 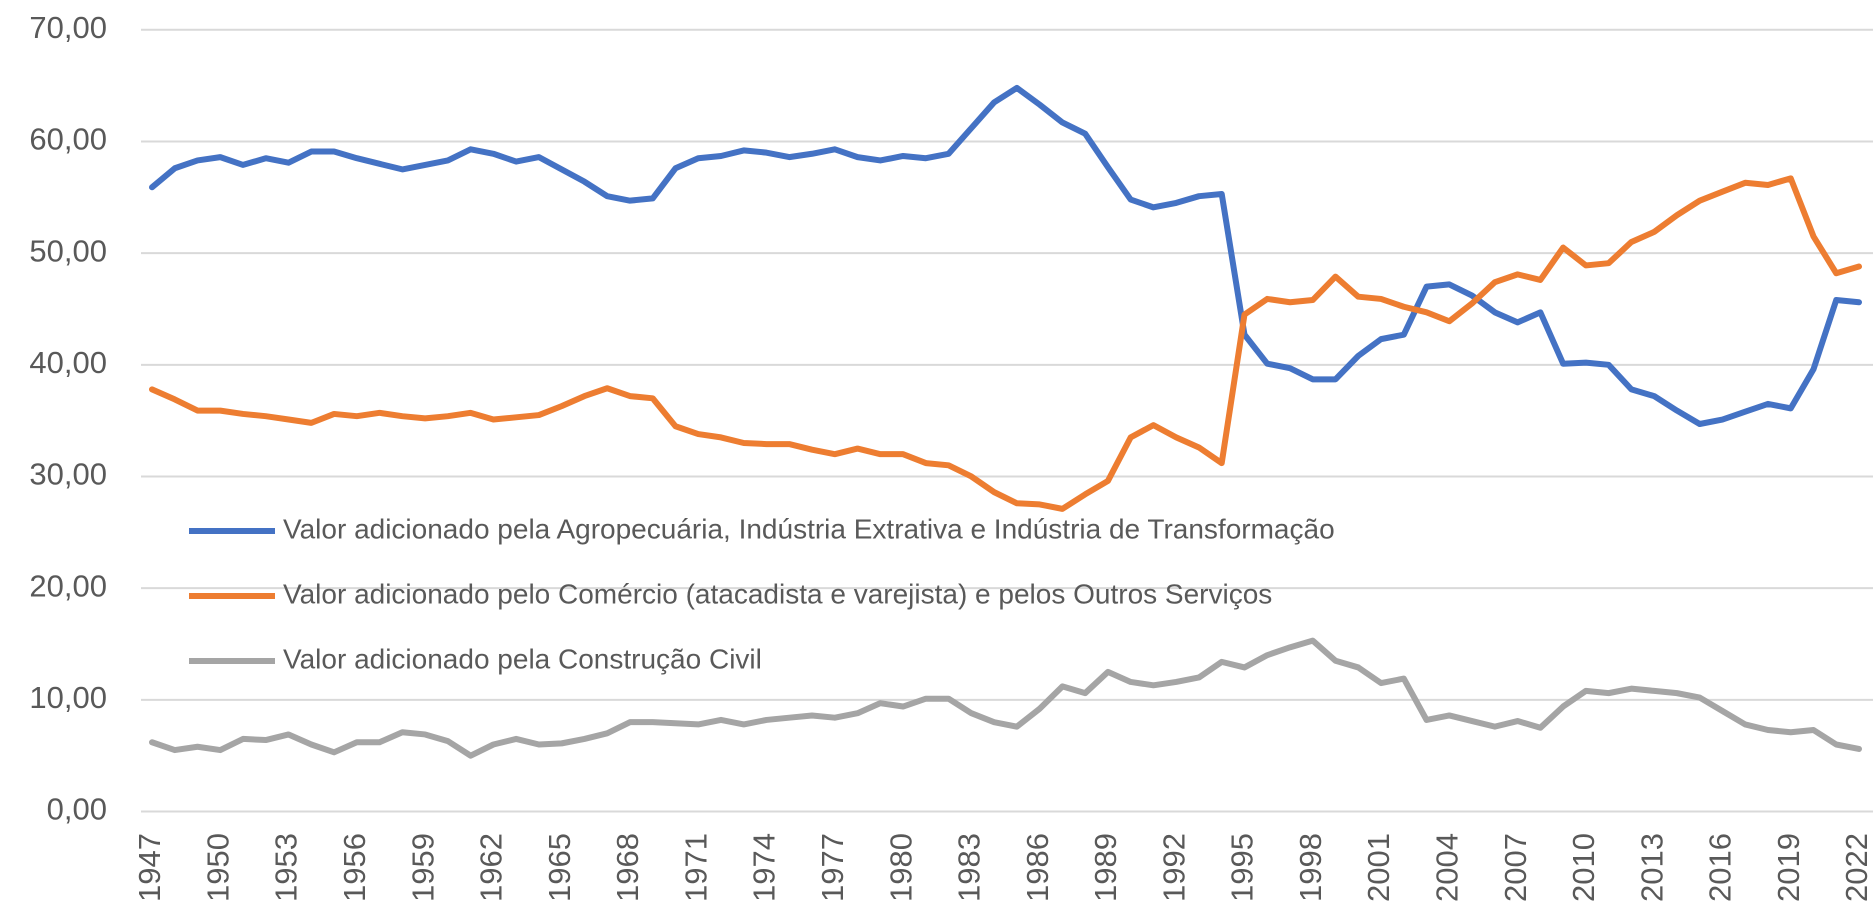 What do you see at coordinates (1788, 867) in the screenshot?
I see `x-tick-label: 2019` at bounding box center [1788, 867].